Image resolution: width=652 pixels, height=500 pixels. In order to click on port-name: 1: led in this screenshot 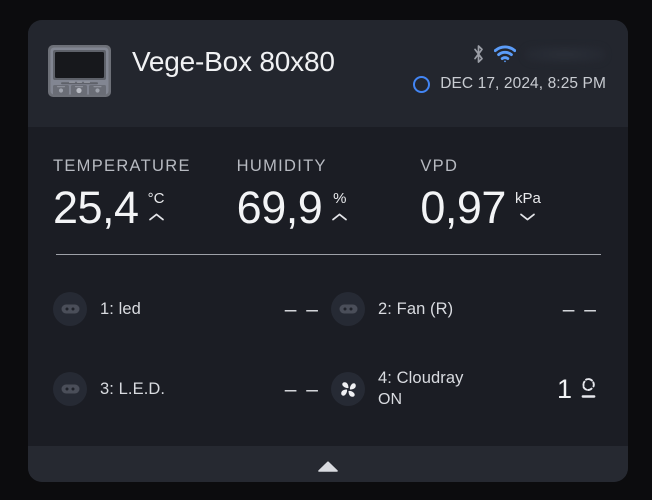, I will do `click(120, 308)`.